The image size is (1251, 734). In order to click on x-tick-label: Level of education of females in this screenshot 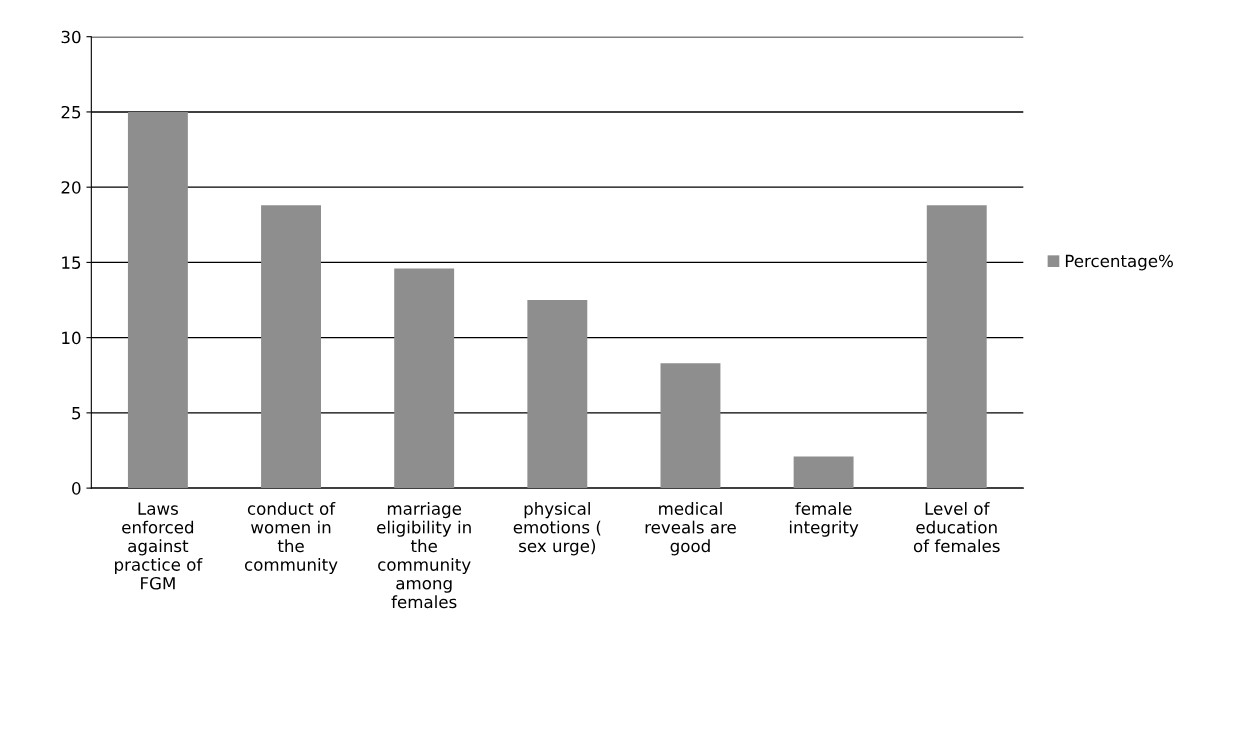, I will do `click(956, 527)`.